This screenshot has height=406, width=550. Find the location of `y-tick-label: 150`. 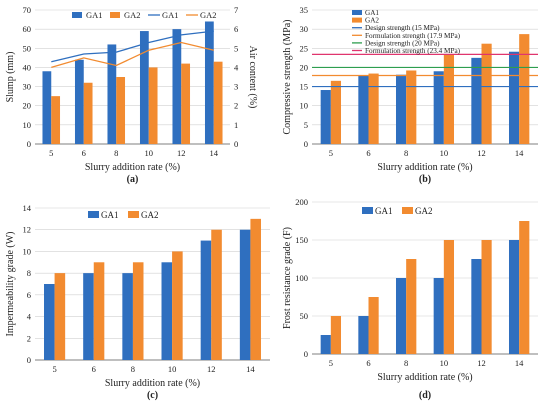

y-tick-label: 150 is located at coordinates (301, 240).